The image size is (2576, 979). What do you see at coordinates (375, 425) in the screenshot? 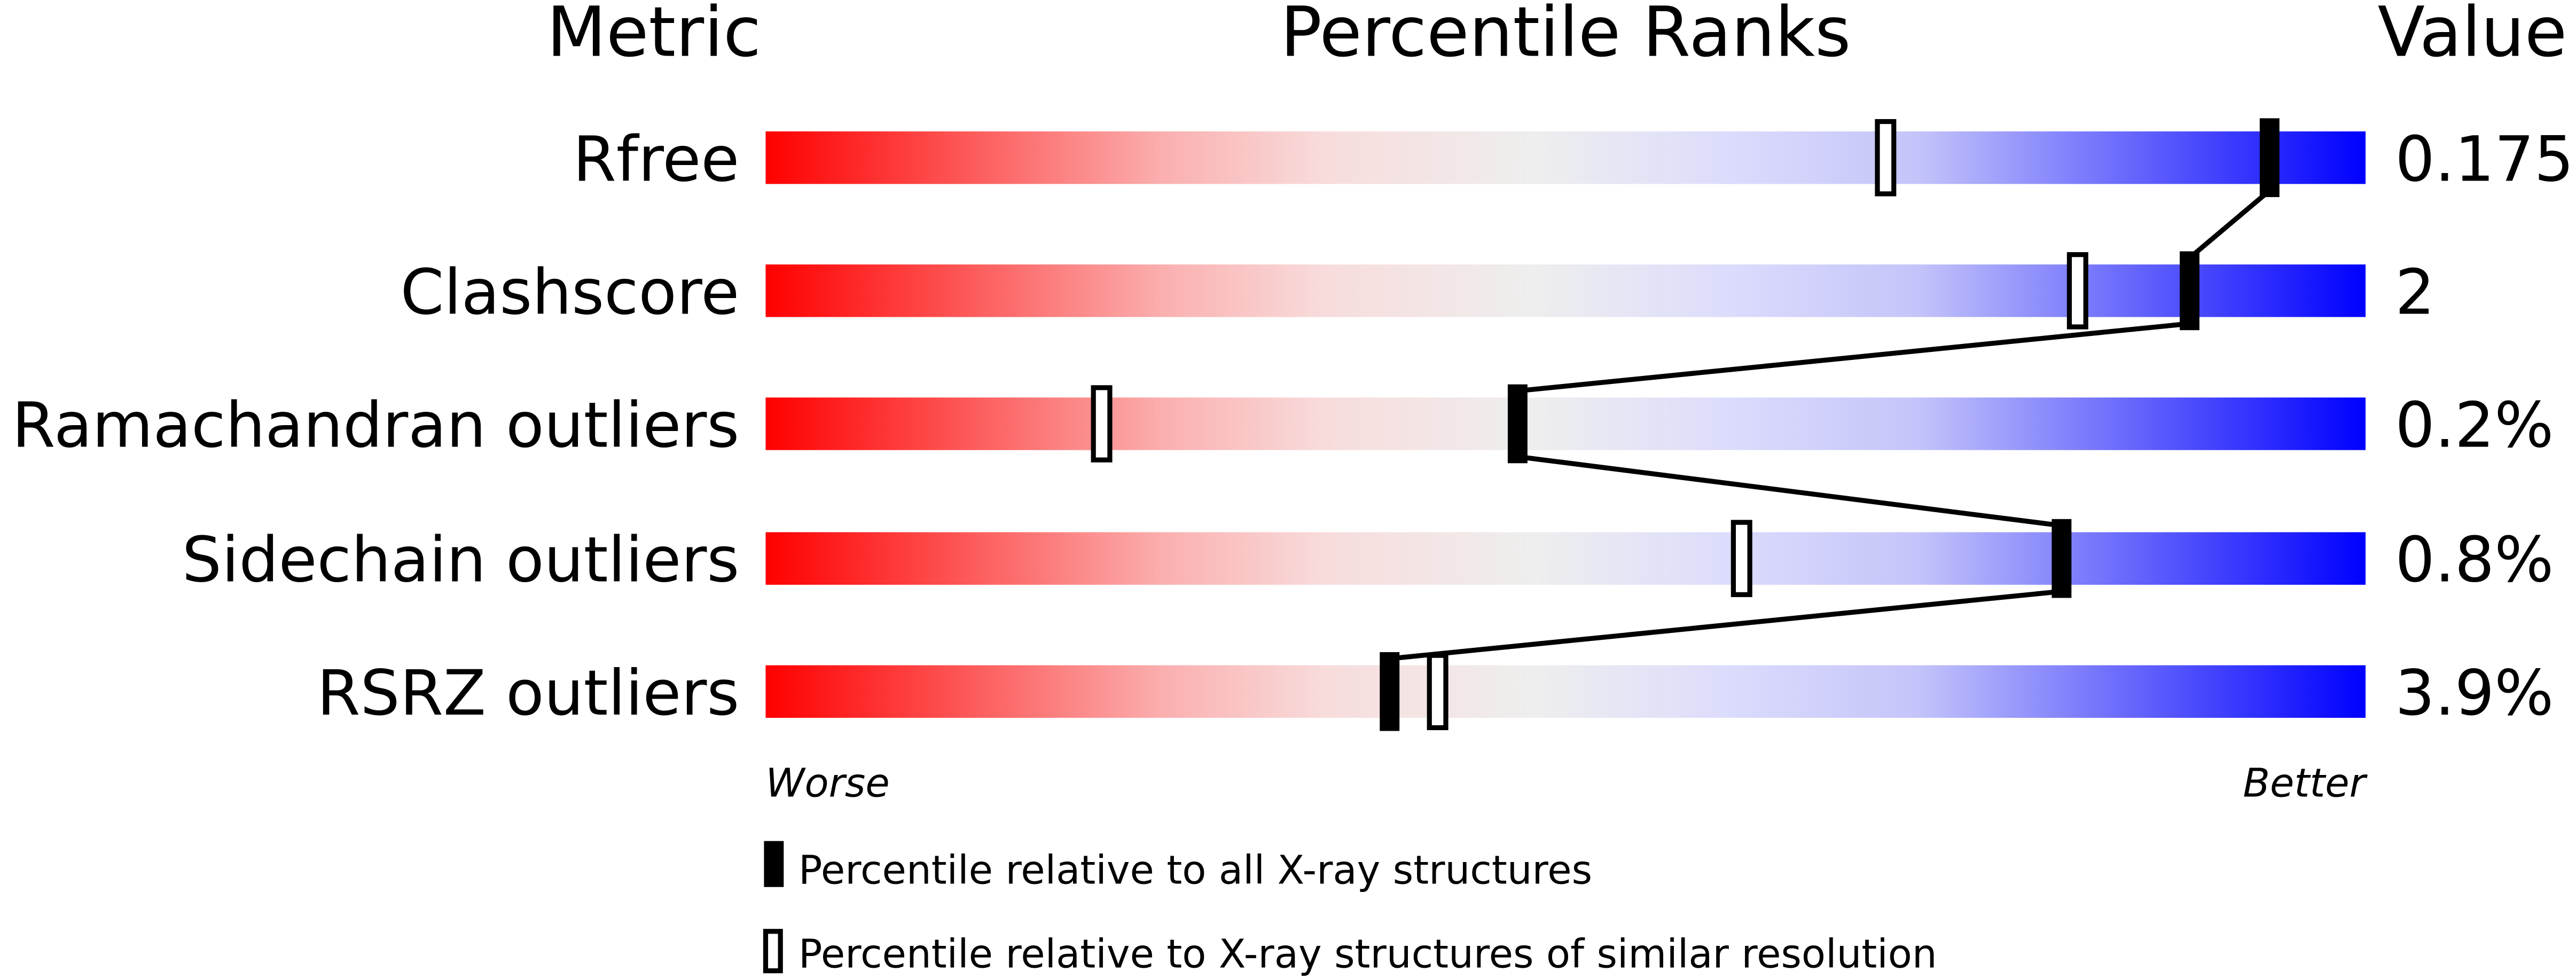
I see `metric-label: Ramachandran outliers` at bounding box center [375, 425].